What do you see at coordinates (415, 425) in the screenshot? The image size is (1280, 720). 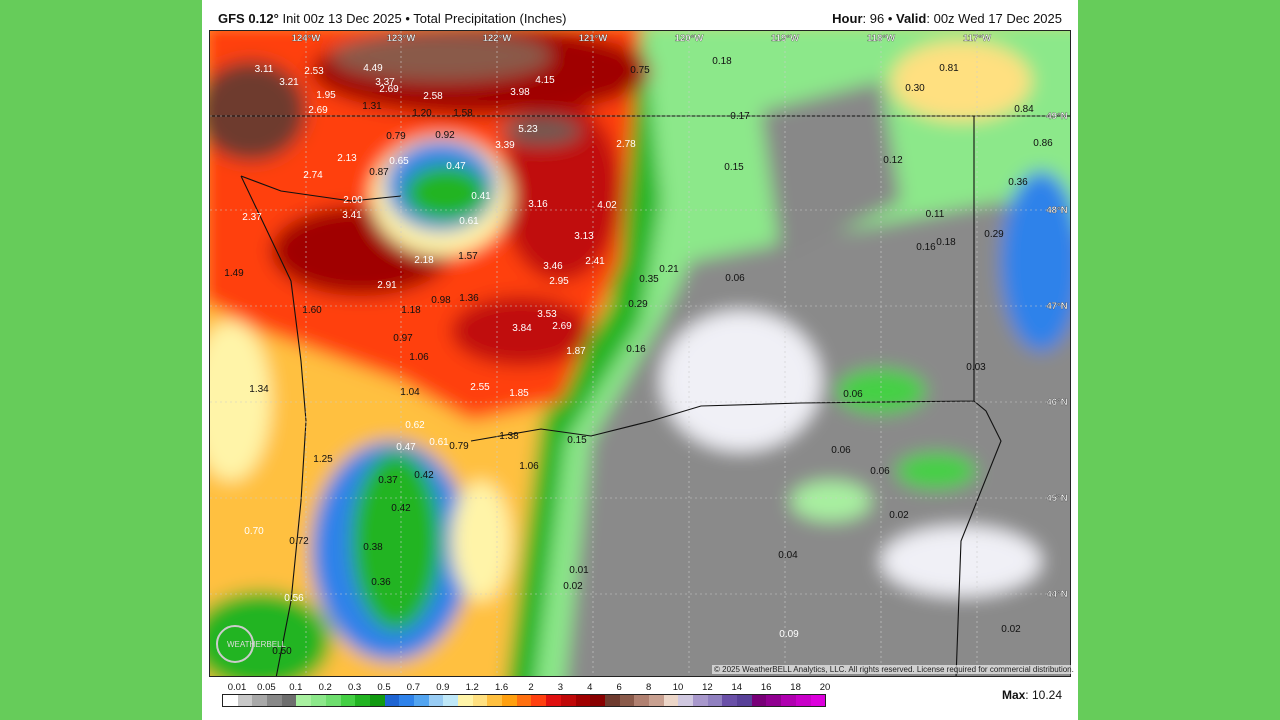 I see `precip-value-label: 0.62` at bounding box center [415, 425].